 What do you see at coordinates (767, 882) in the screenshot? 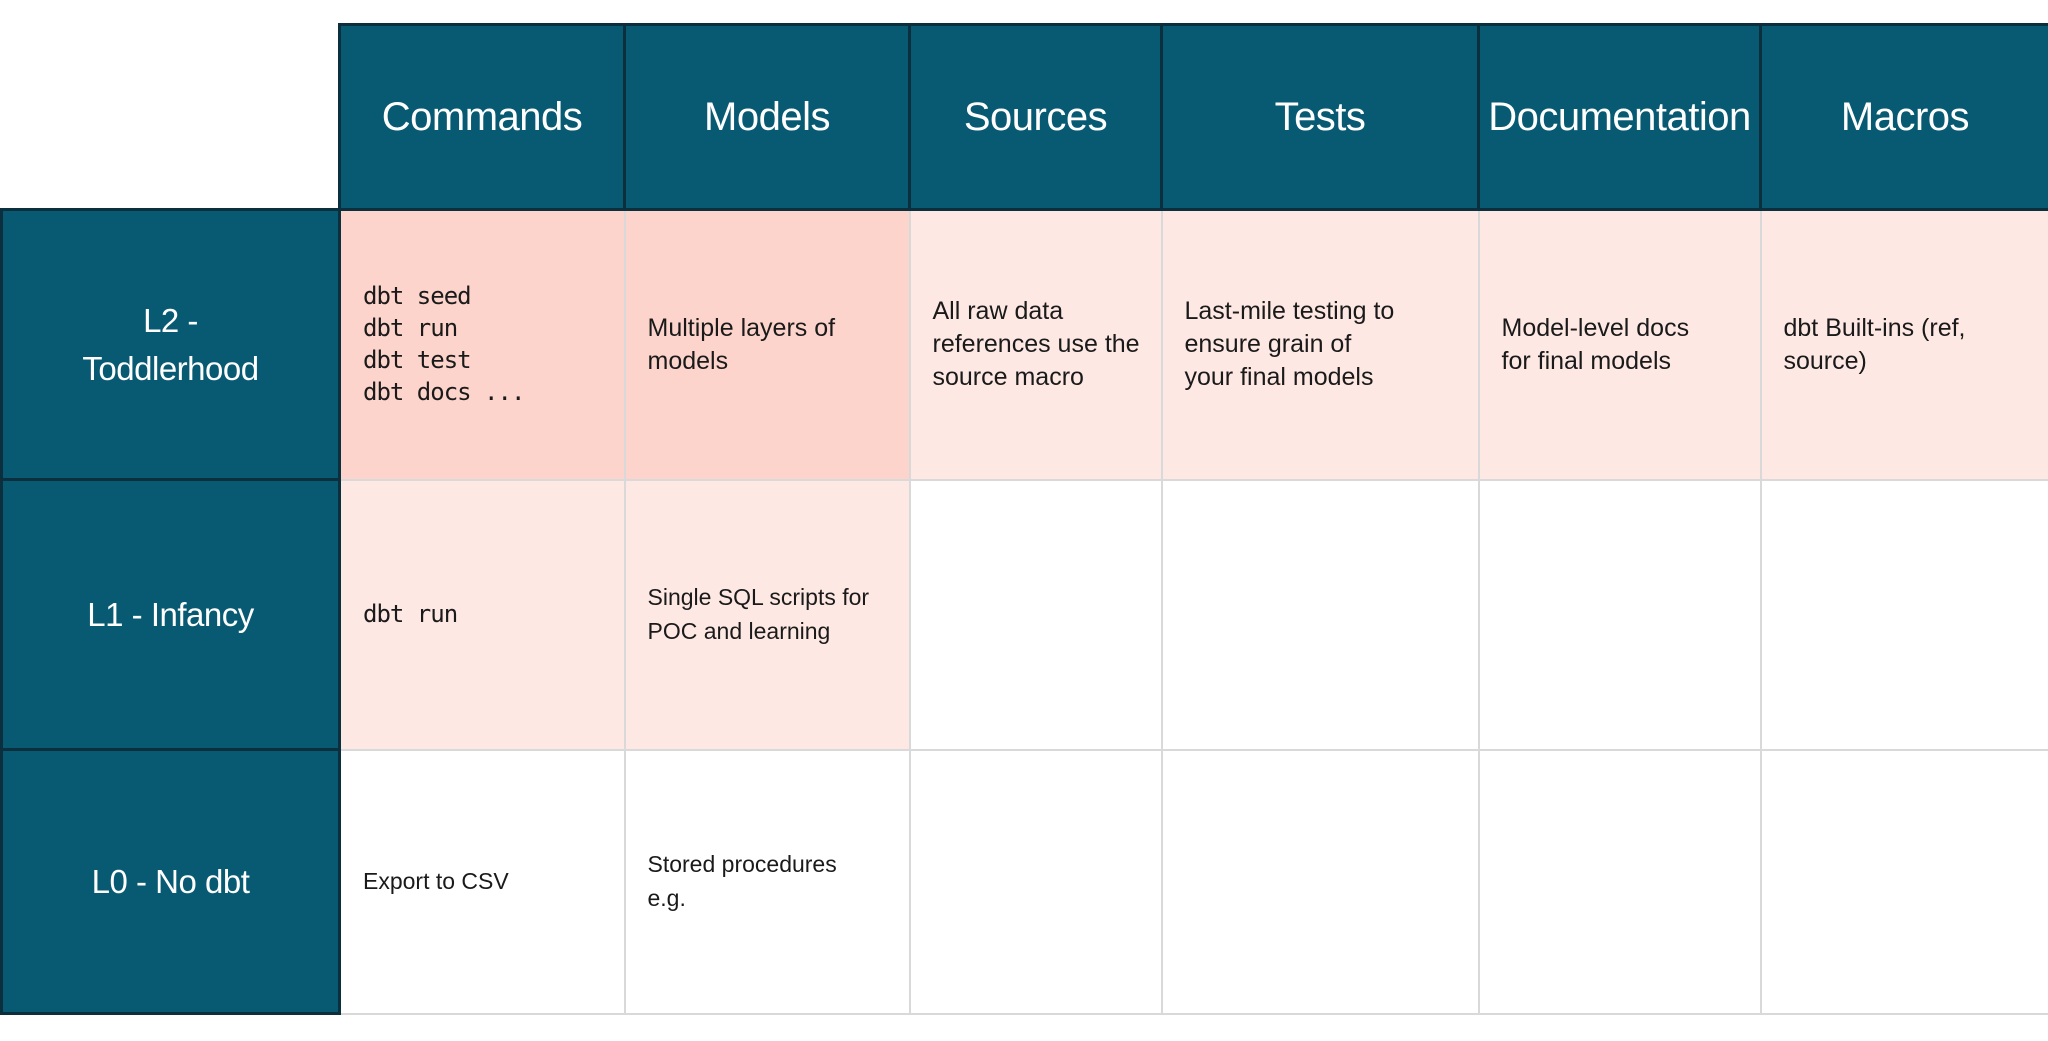
I see `cell-l0-models: Stored procedures e.g.` at bounding box center [767, 882].